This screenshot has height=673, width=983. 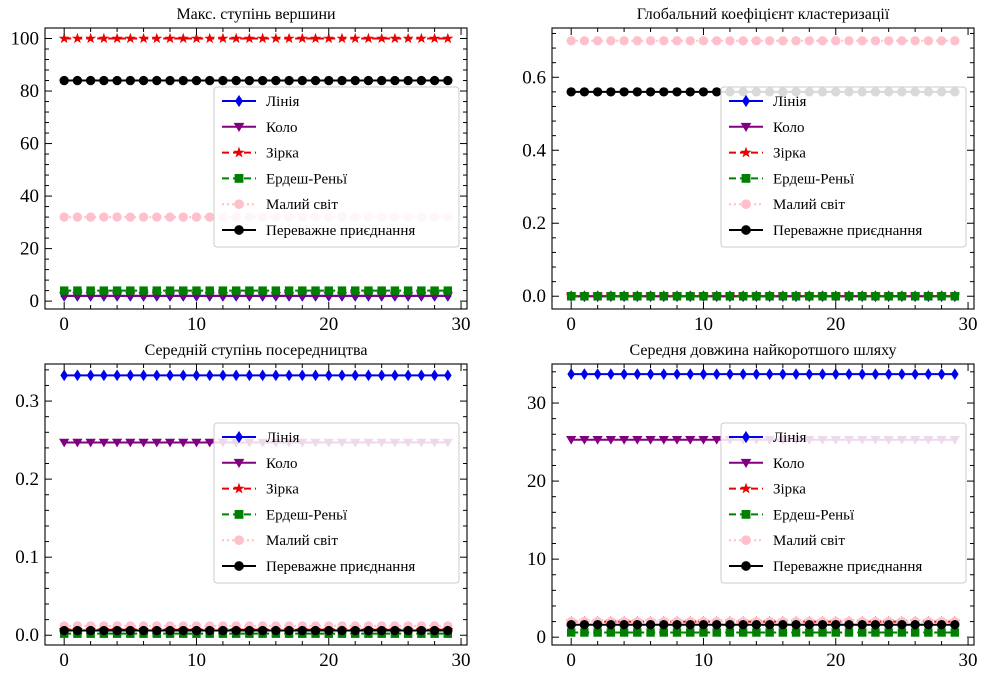 What do you see at coordinates (196, 660) in the screenshot?
I see `x-tick-label: 10` at bounding box center [196, 660].